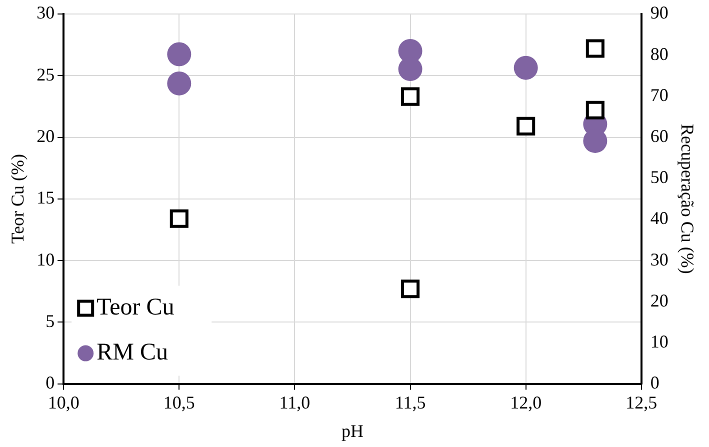 This screenshot has width=709, height=447. I want to click on y2-tick-label: 80, so click(659, 54).